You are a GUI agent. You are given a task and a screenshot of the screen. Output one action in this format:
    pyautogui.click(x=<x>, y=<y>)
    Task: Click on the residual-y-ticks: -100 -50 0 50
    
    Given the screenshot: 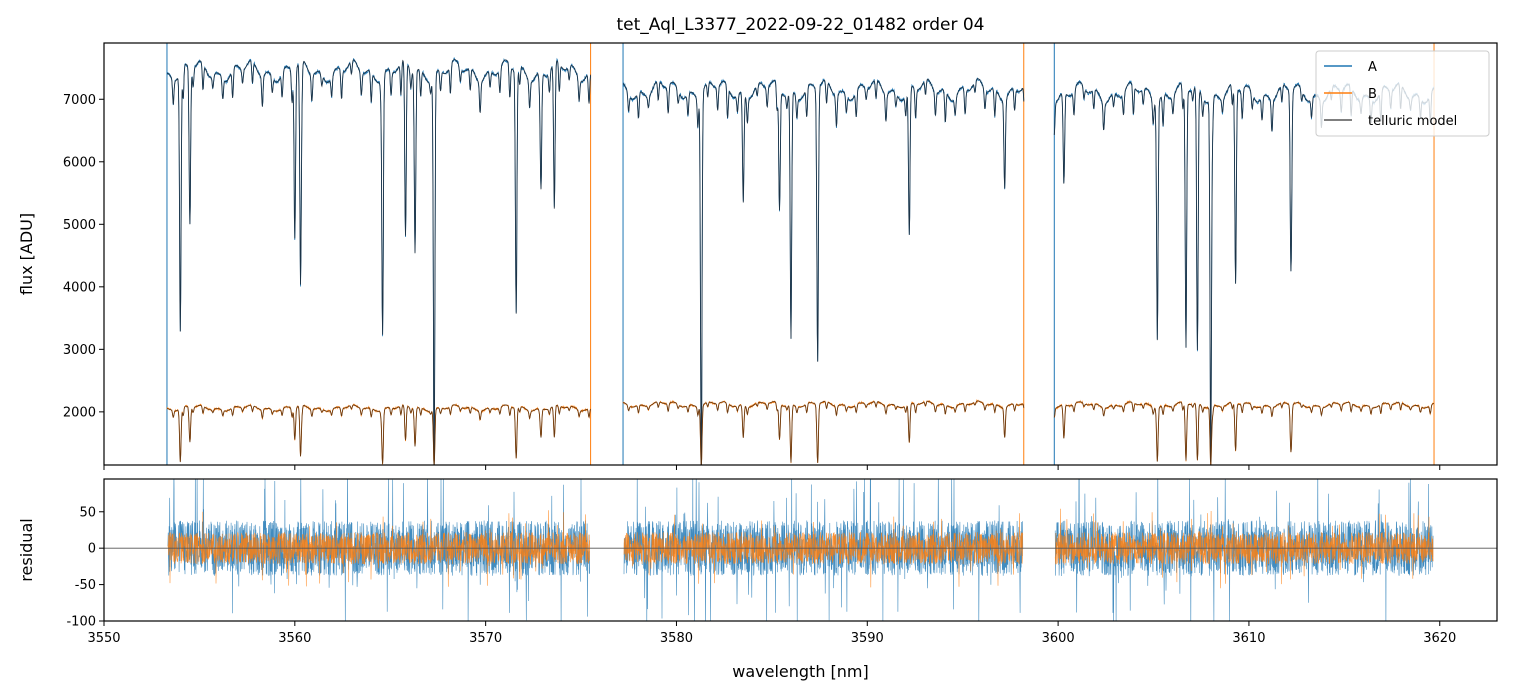 What is the action you would take?
    pyautogui.click(x=85, y=567)
    